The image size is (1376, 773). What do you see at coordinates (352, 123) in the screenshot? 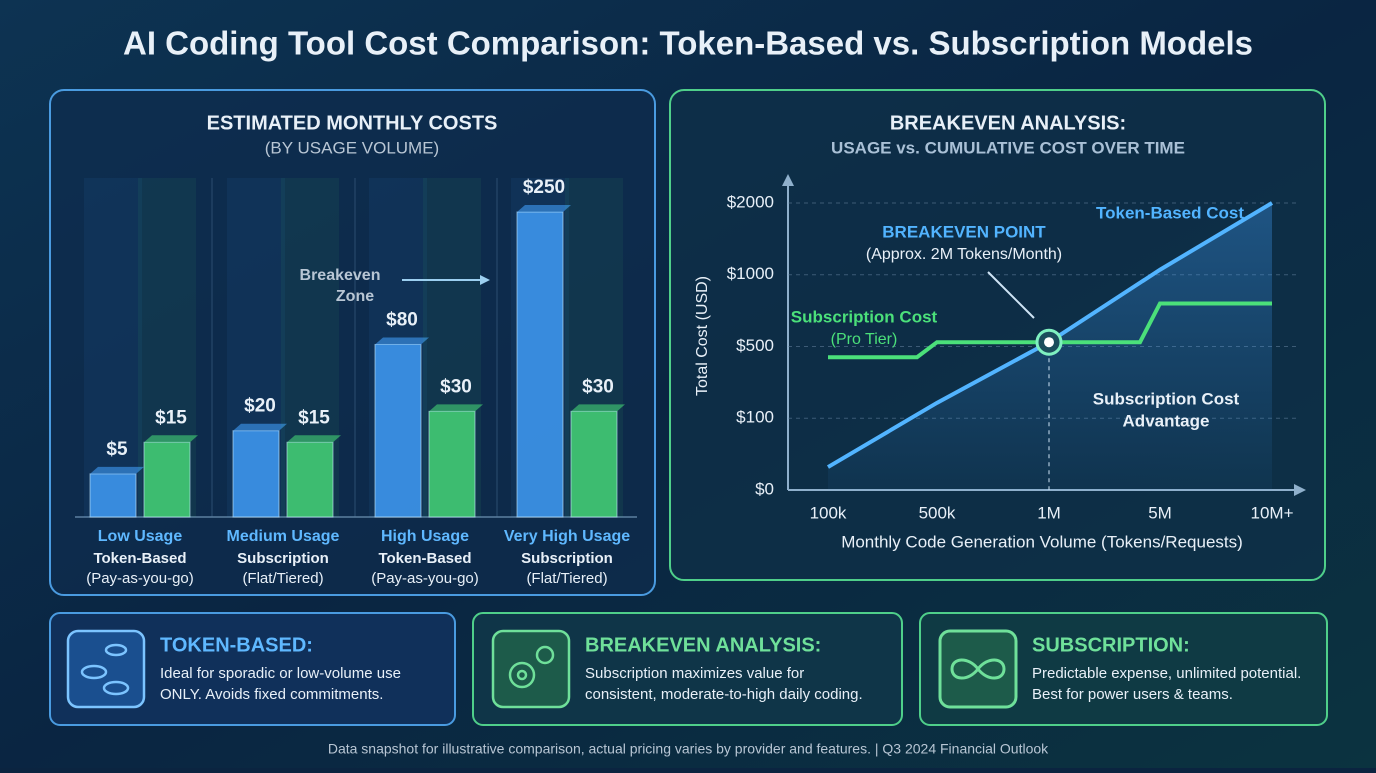
I see `chart-title: ESTIMATED MONTHLY COSTS` at bounding box center [352, 123].